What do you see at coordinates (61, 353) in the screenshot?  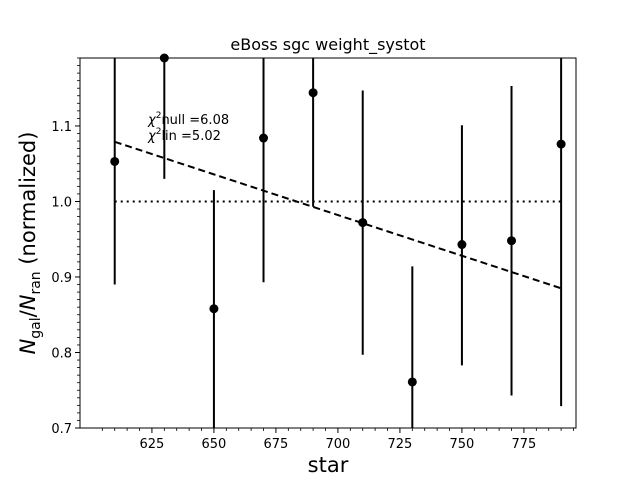 I see `y-tick-label: 0.8` at bounding box center [61, 353].